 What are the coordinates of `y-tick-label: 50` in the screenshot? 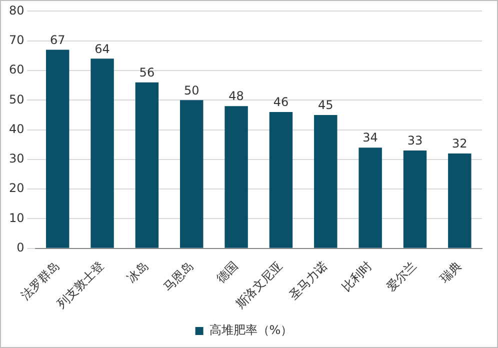 It's located at (16, 99).